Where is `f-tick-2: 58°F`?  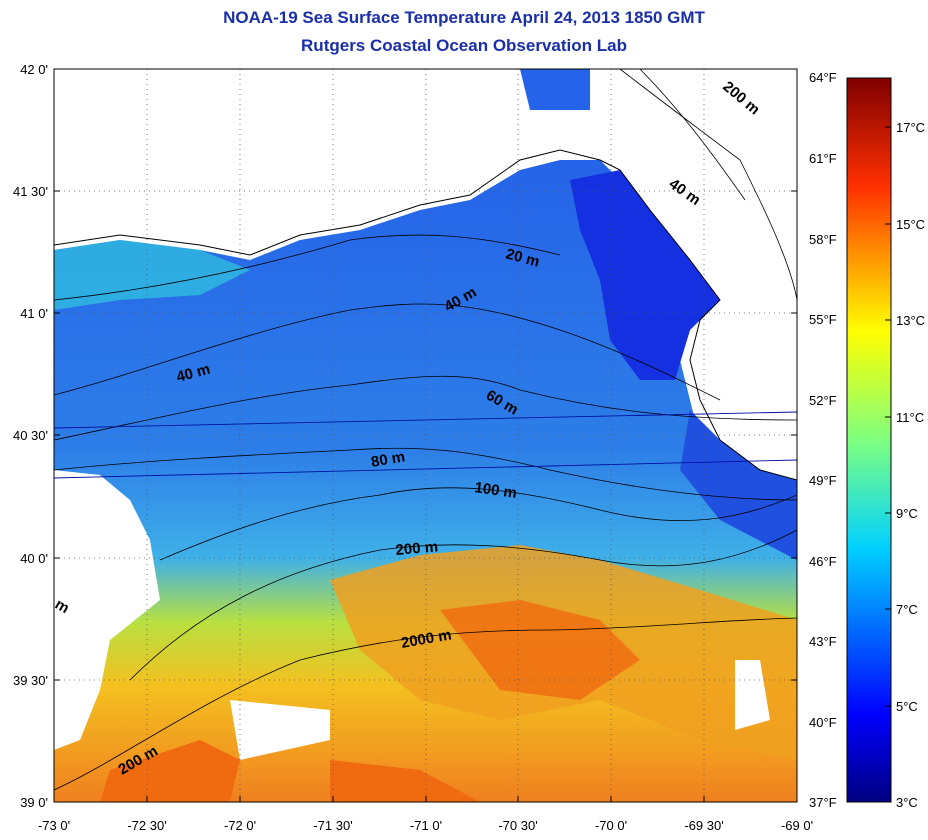
f-tick-2: 58°F is located at coordinates (823, 239).